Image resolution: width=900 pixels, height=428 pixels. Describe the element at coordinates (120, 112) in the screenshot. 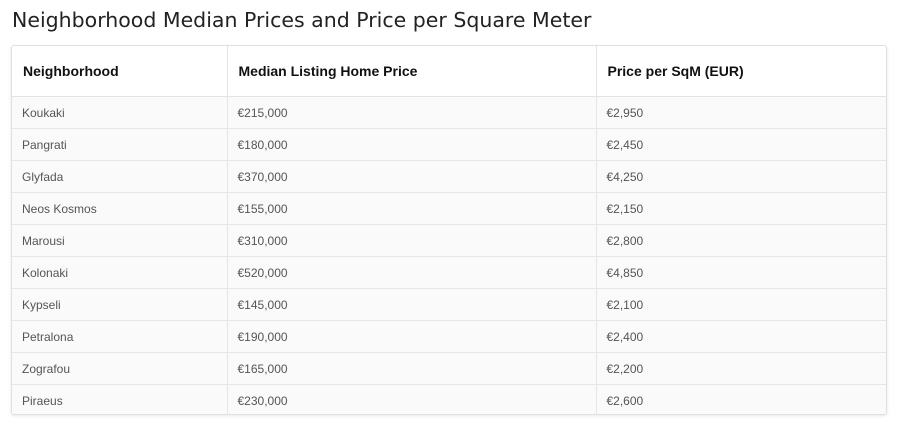

I see `cell-neighborhood: Koukaki` at that location.